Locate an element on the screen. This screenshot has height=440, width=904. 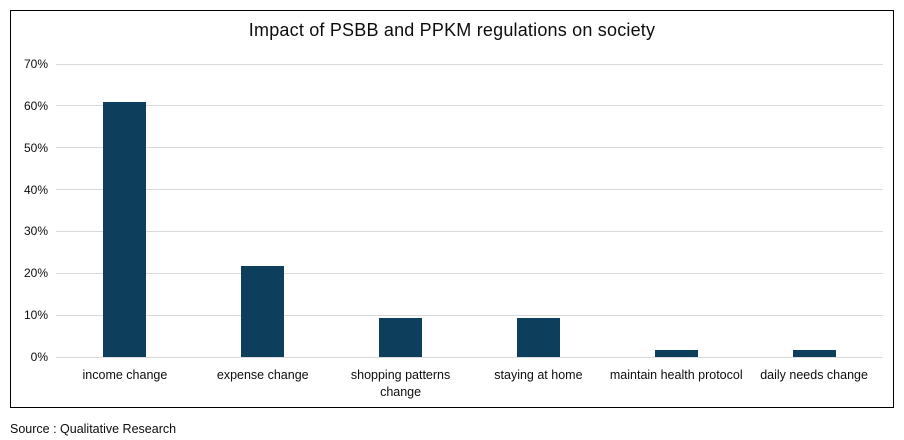
bar-maintain-health-protocol is located at coordinates (676, 353).